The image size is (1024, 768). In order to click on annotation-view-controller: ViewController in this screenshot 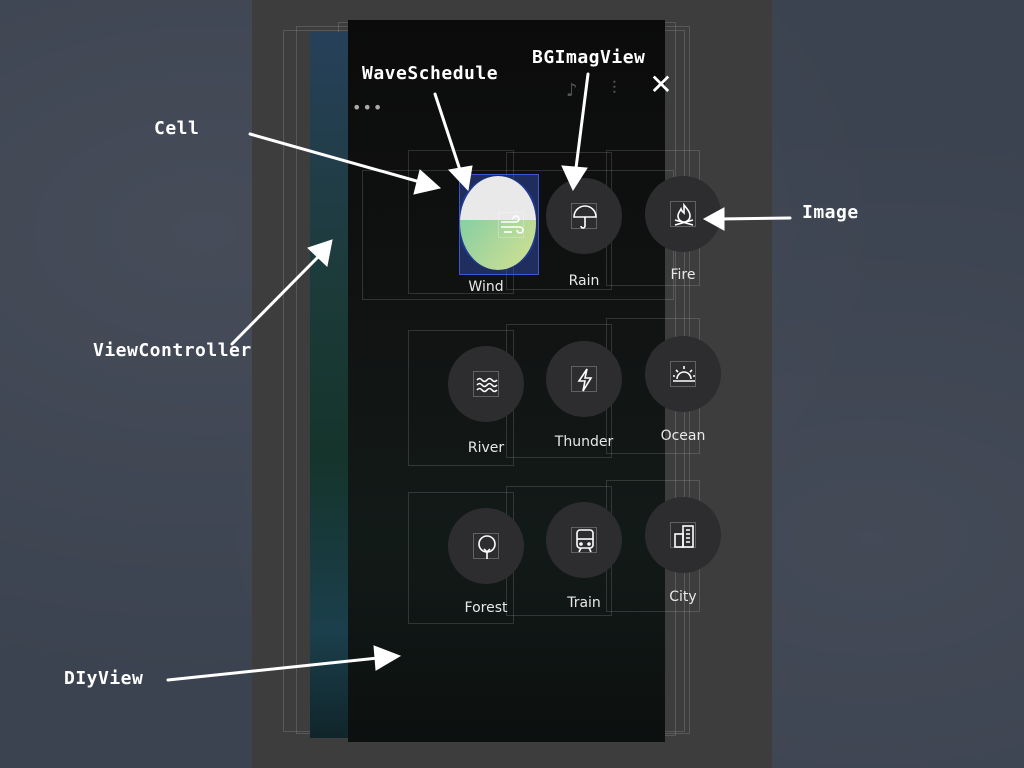, I will do `click(172, 350)`.